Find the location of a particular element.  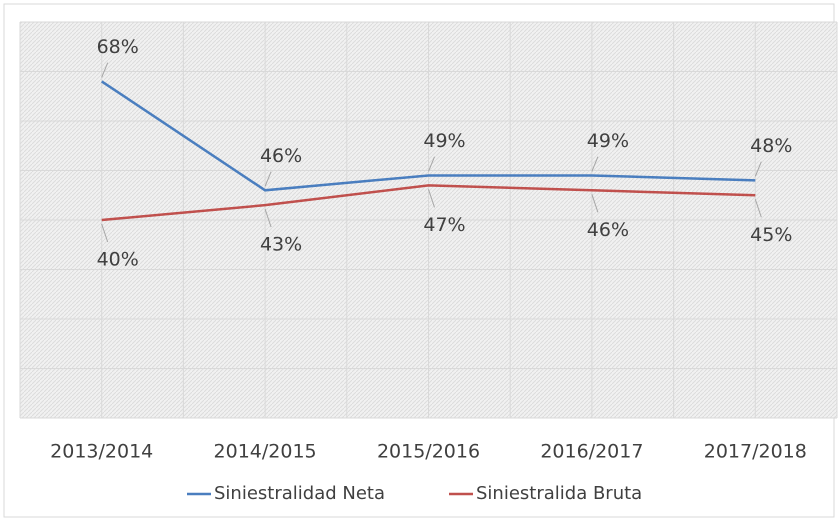

x-tick-label: 2016/2017 is located at coordinates (591, 452).